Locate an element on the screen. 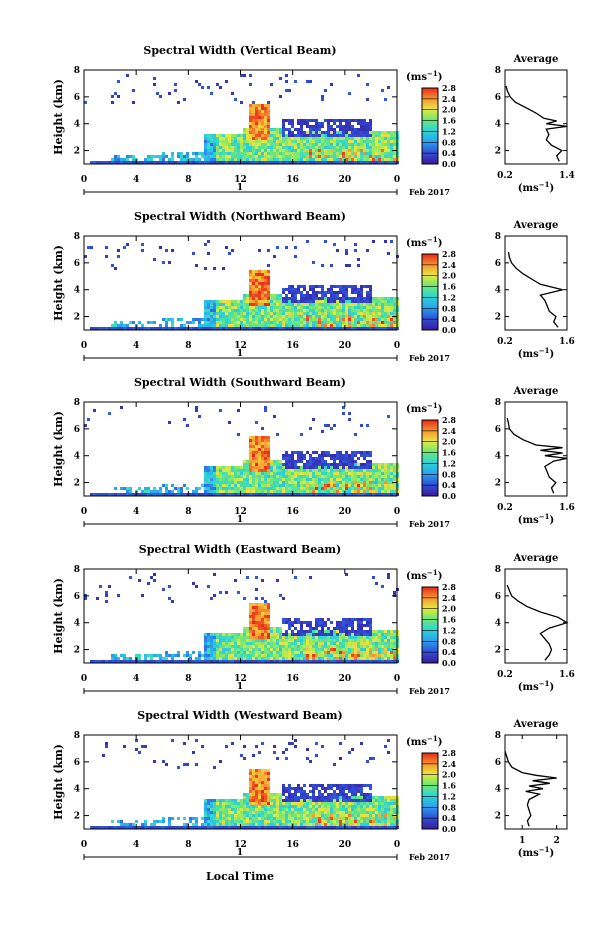 The image size is (616, 929). x-tick-label: 0 is located at coordinates (84, 346).